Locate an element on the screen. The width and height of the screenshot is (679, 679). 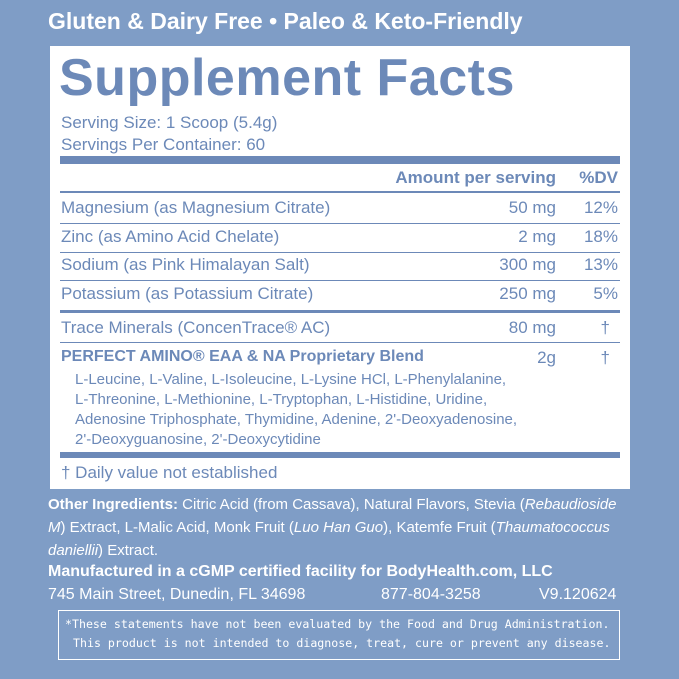
nutrient-name: Potassium (as Potassium Citrate) is located at coordinates (187, 293).